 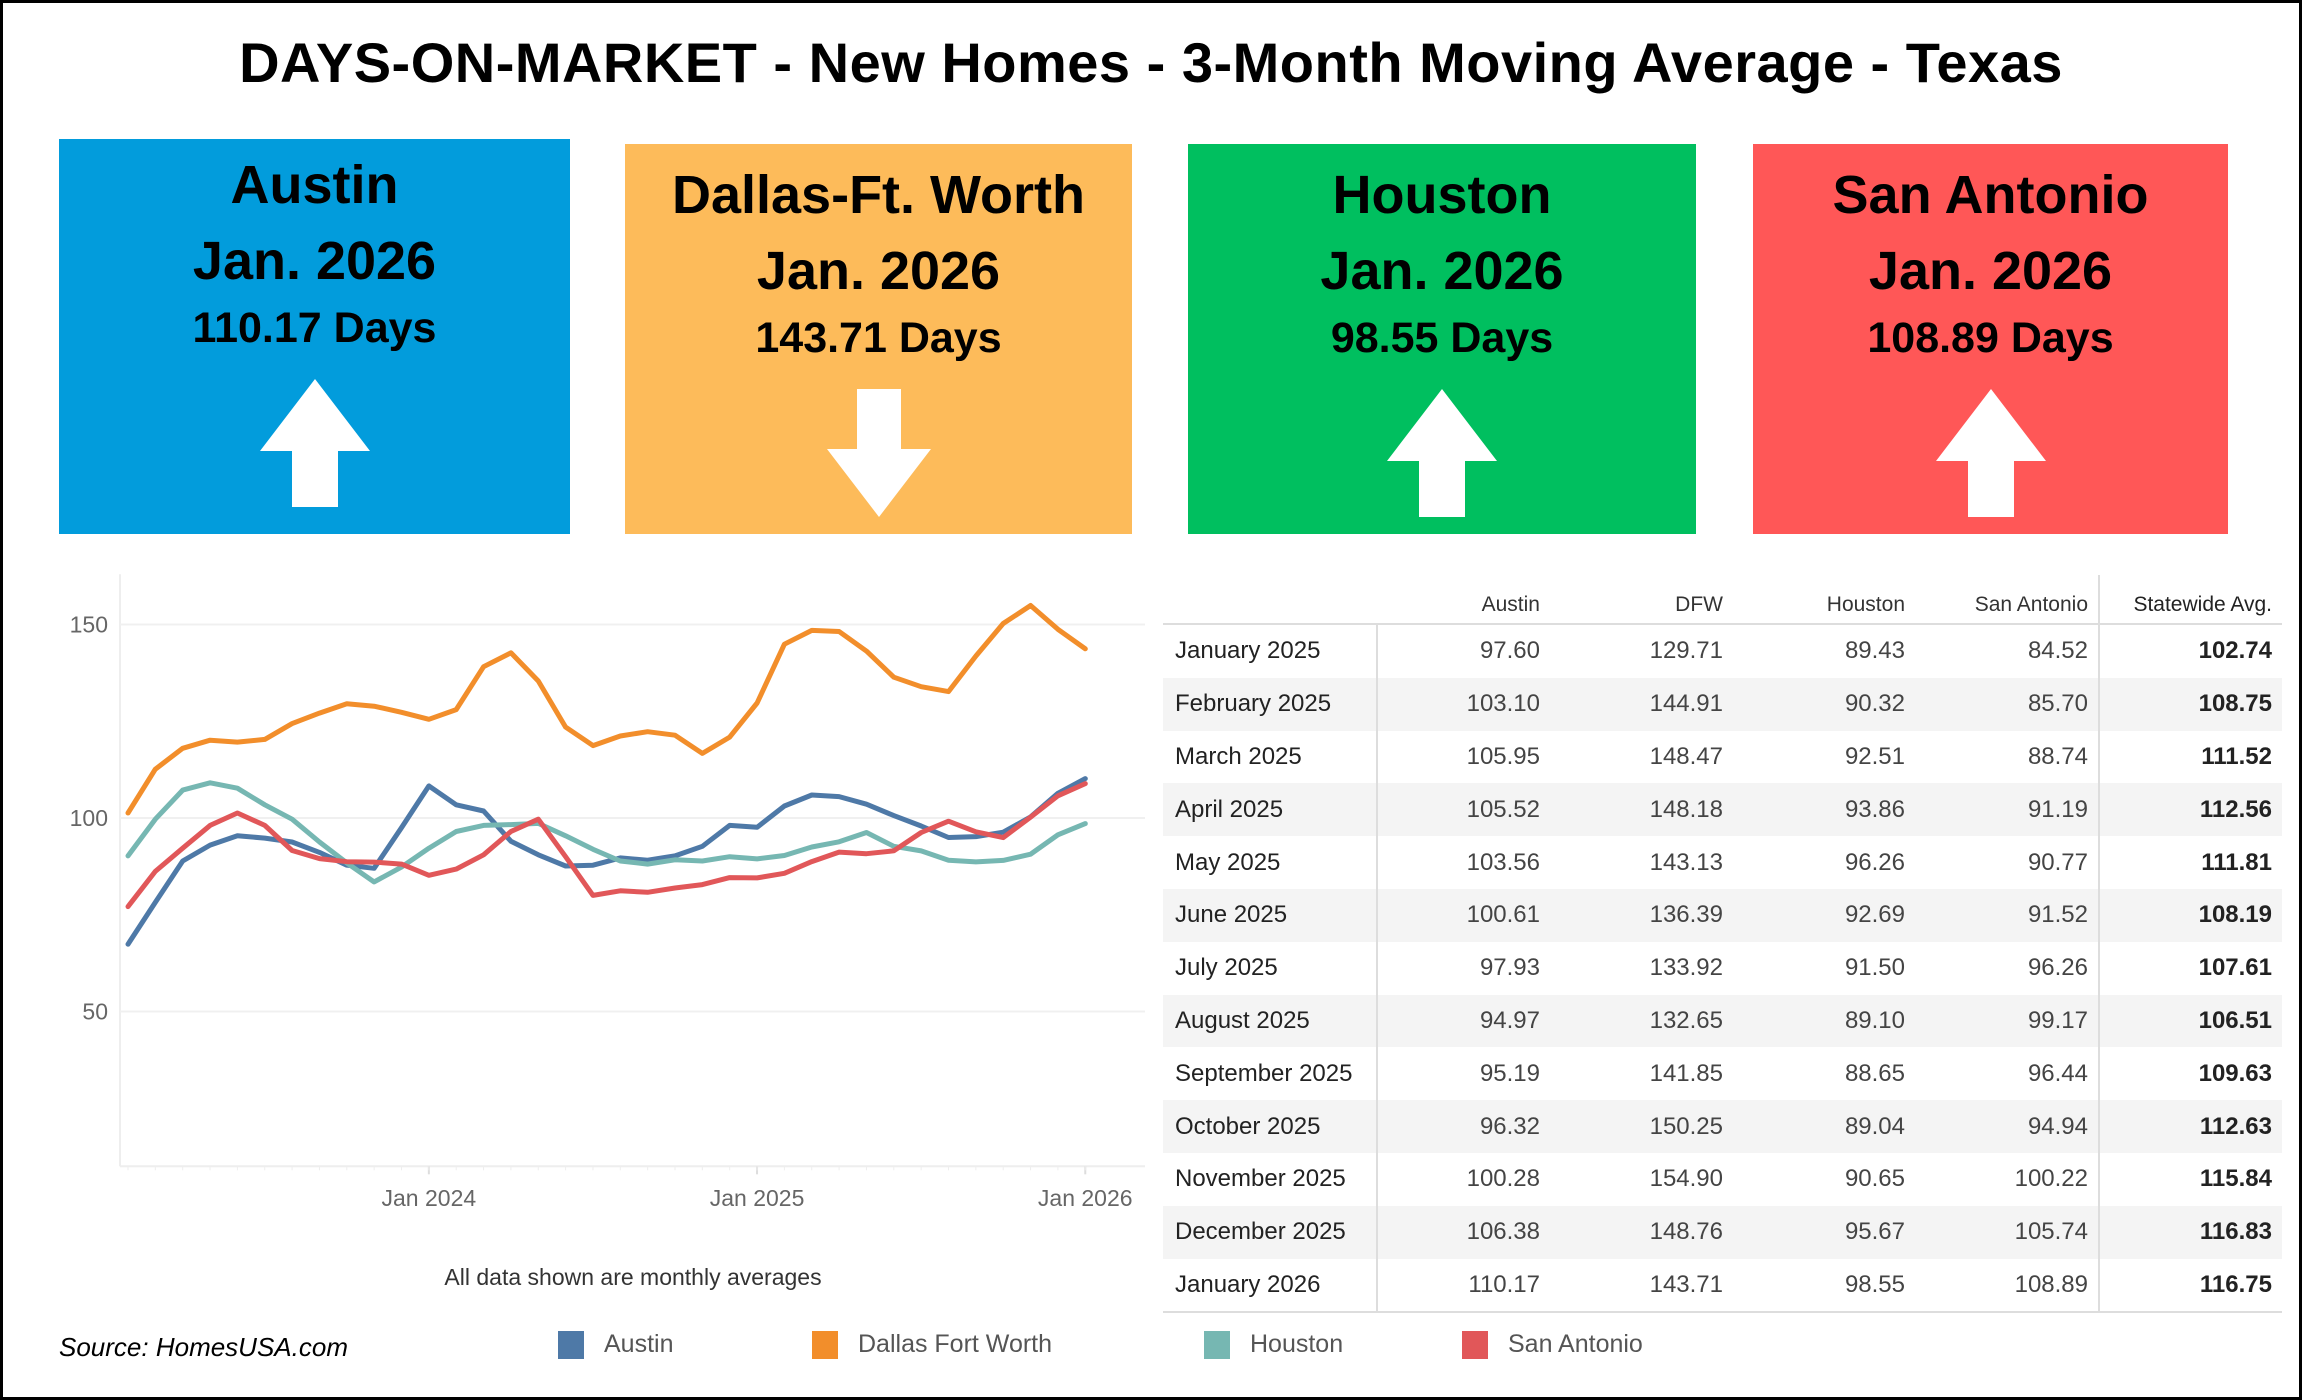 I want to click on table-row: June 2025 100.61 136.39 92.69 91.52 108.19, so click(x=1722, y=915).